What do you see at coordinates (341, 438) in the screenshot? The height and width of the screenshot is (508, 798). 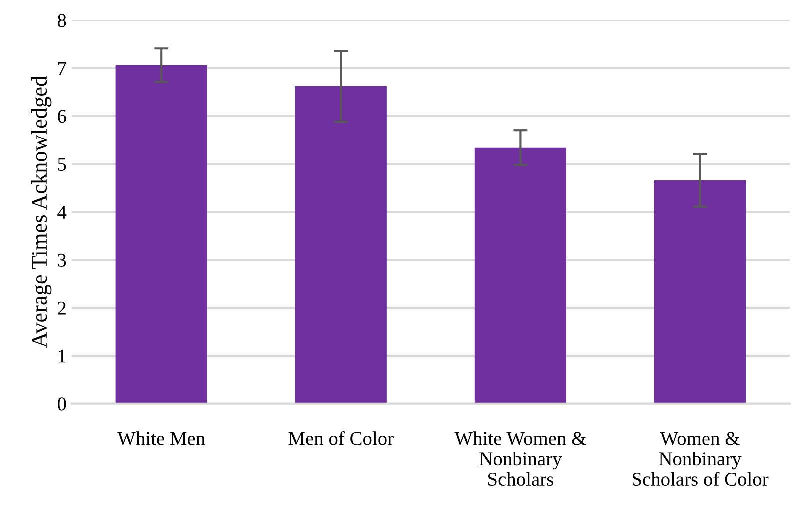 I see `x-tick-label: Men of Color` at bounding box center [341, 438].